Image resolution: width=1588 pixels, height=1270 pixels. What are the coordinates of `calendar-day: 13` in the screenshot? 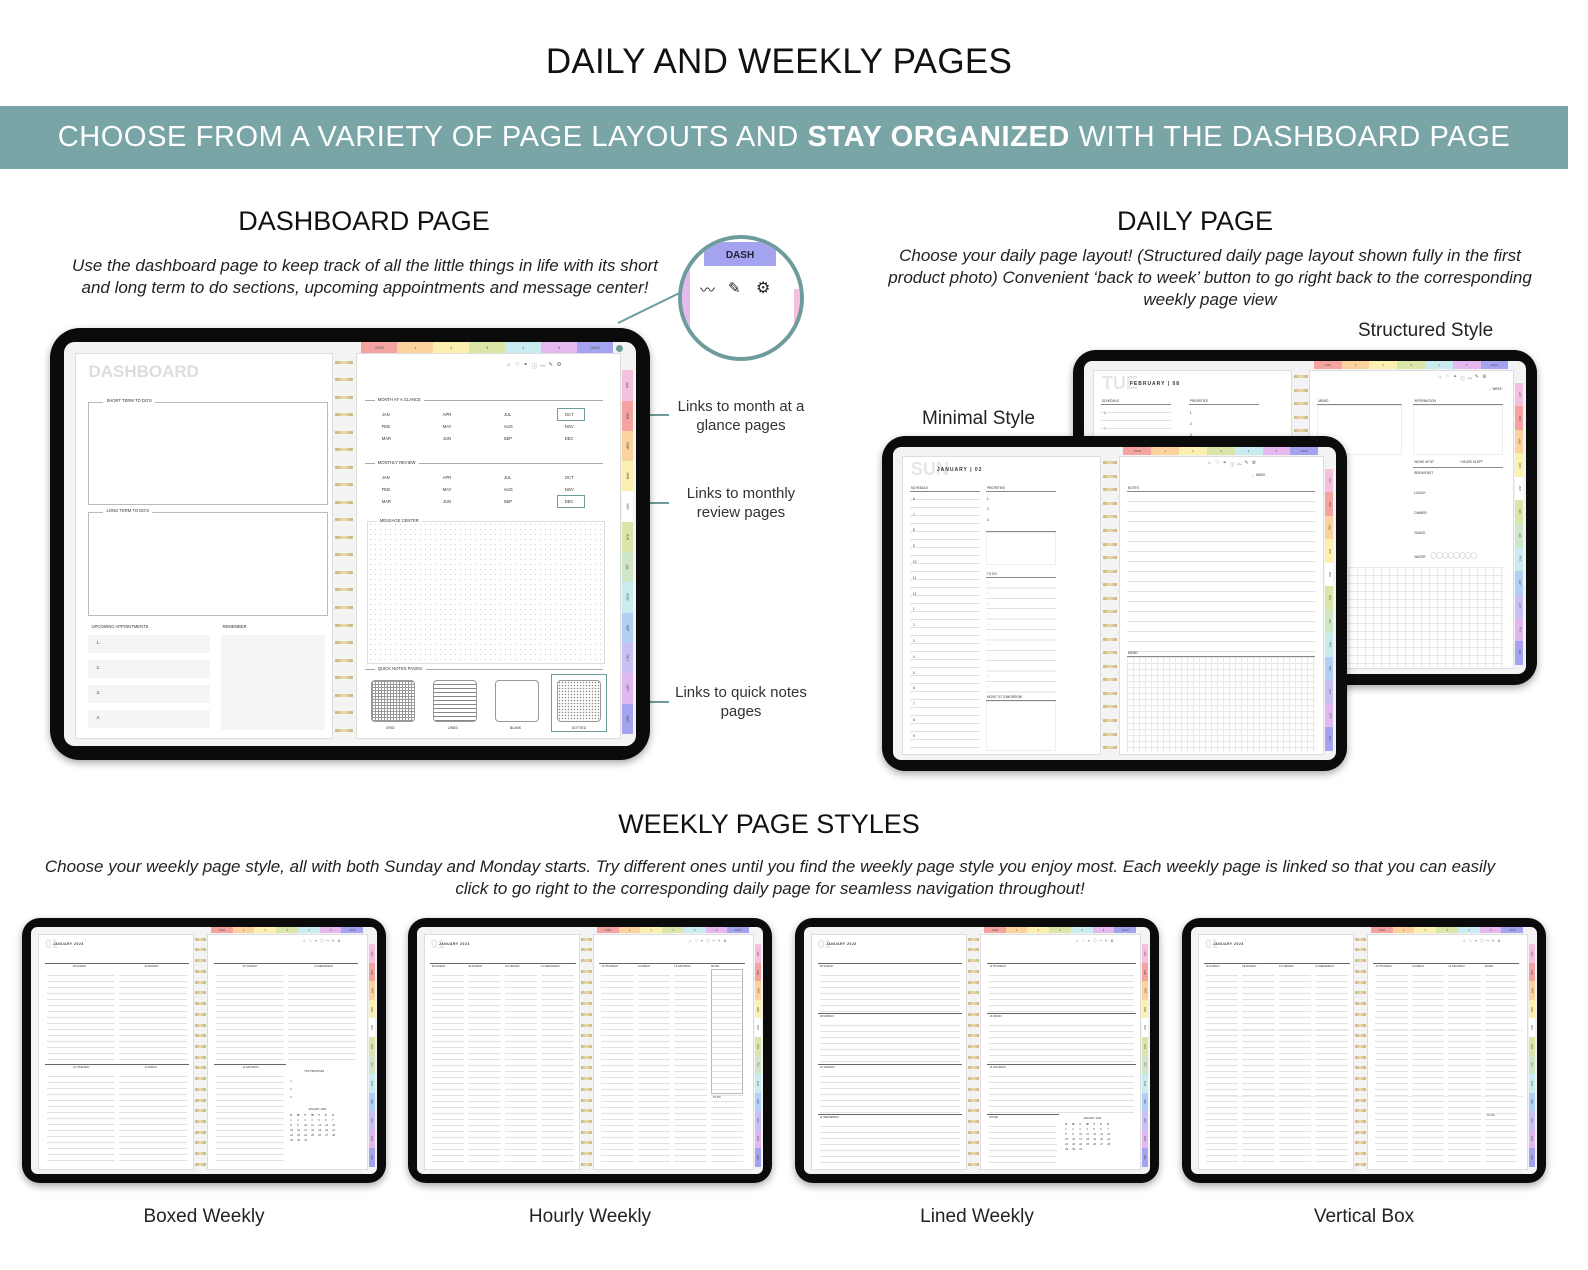 It's located at (327, 1125).